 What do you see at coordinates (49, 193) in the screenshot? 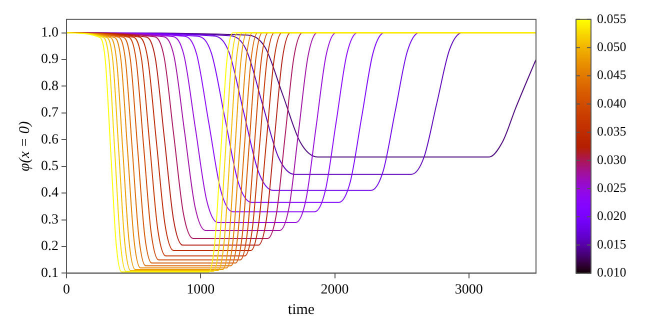
I see `y-tick-label: 0.4` at bounding box center [49, 193].